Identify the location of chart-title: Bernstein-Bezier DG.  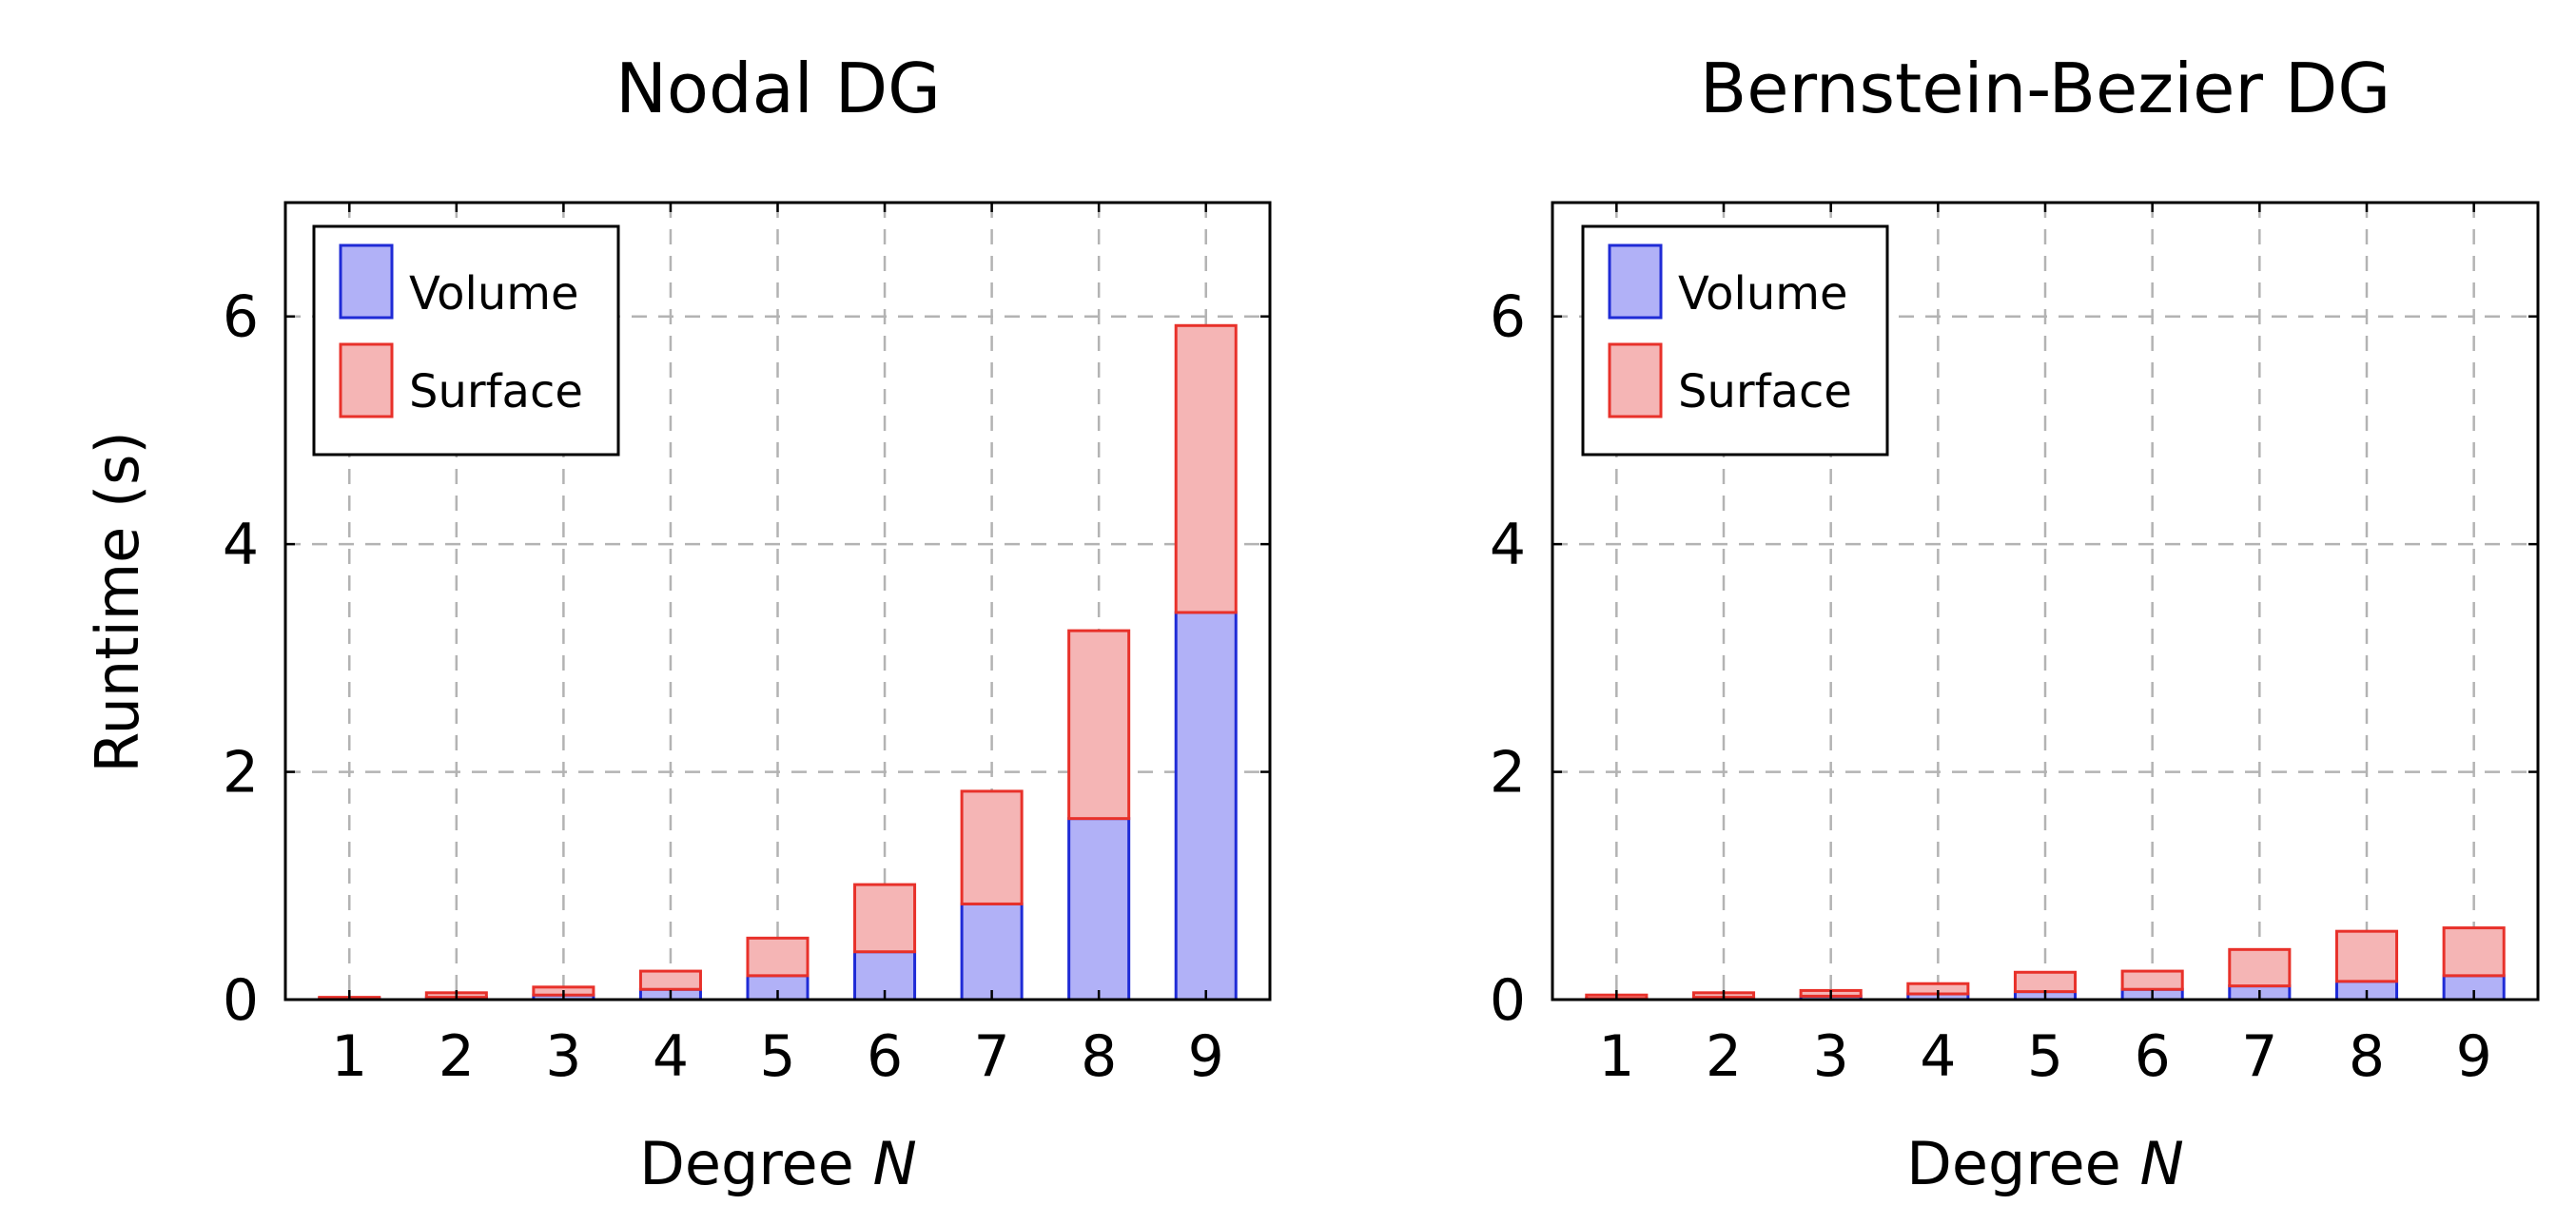
(2046, 88).